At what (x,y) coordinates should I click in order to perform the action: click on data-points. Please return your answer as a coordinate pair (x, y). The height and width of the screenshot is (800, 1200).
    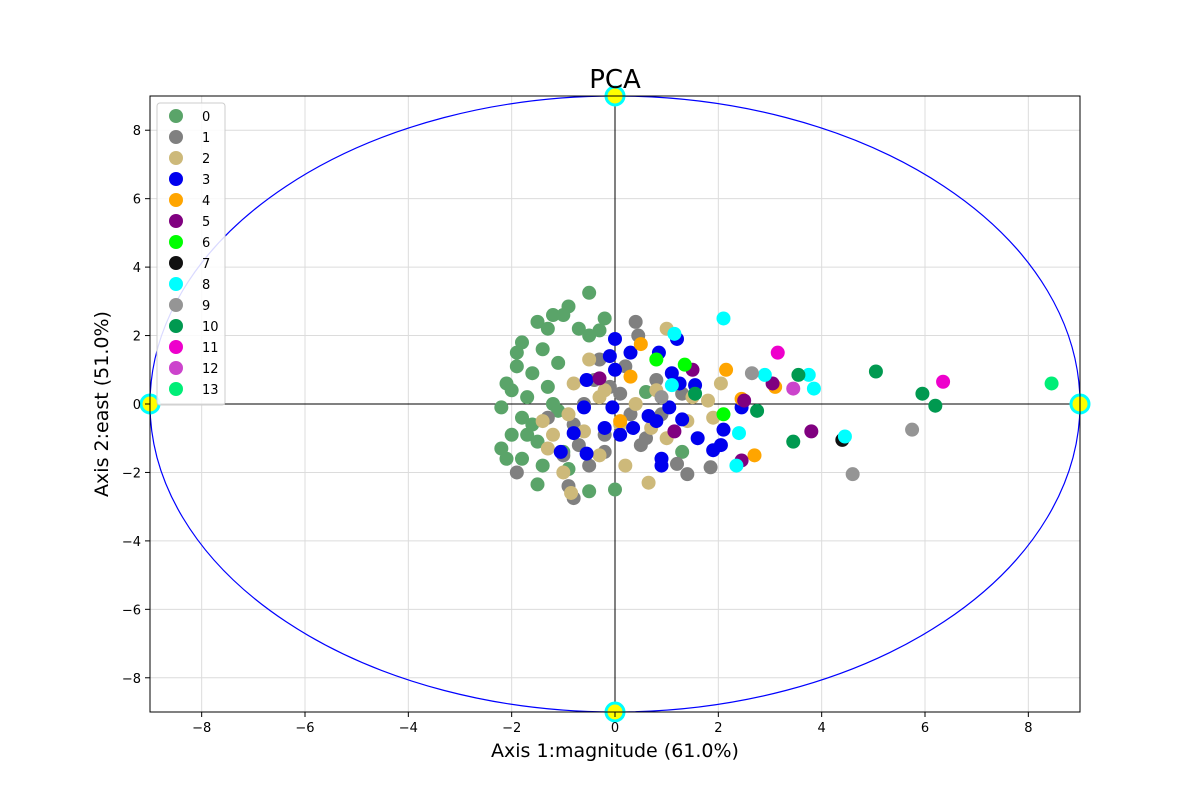
    Looking at the image, I should click on (776, 395).